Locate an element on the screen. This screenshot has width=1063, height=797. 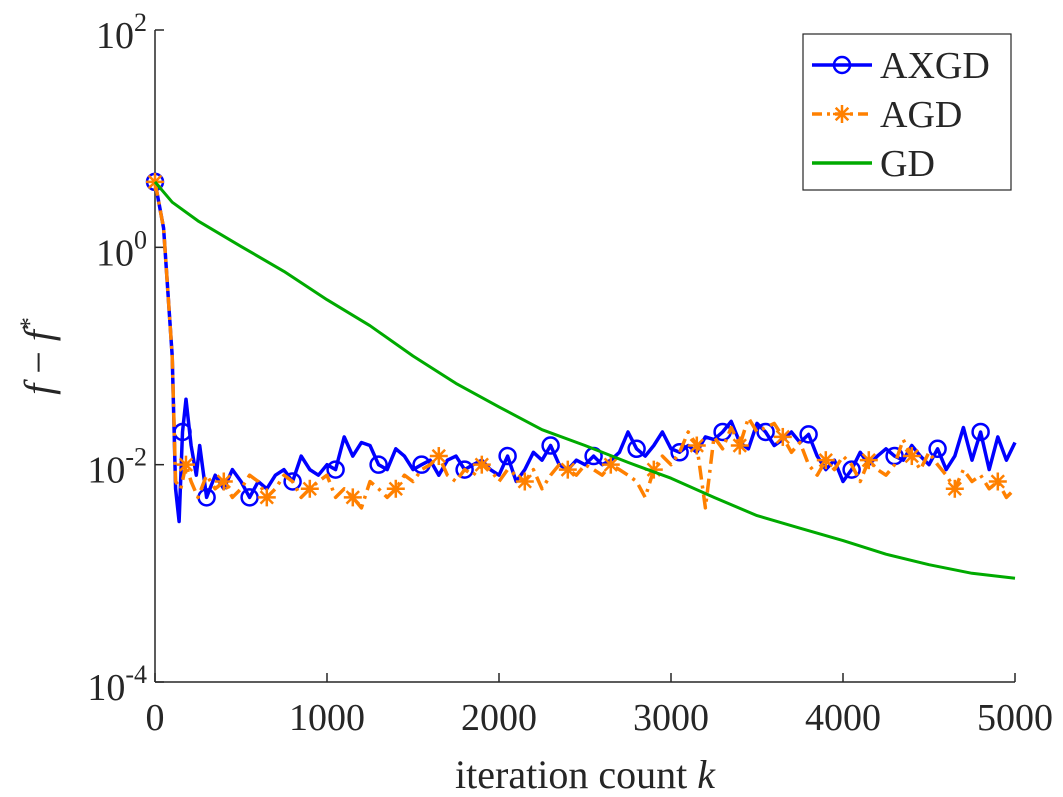
y-tick-label: 10⁻⁴ is located at coordinates (117, 684).